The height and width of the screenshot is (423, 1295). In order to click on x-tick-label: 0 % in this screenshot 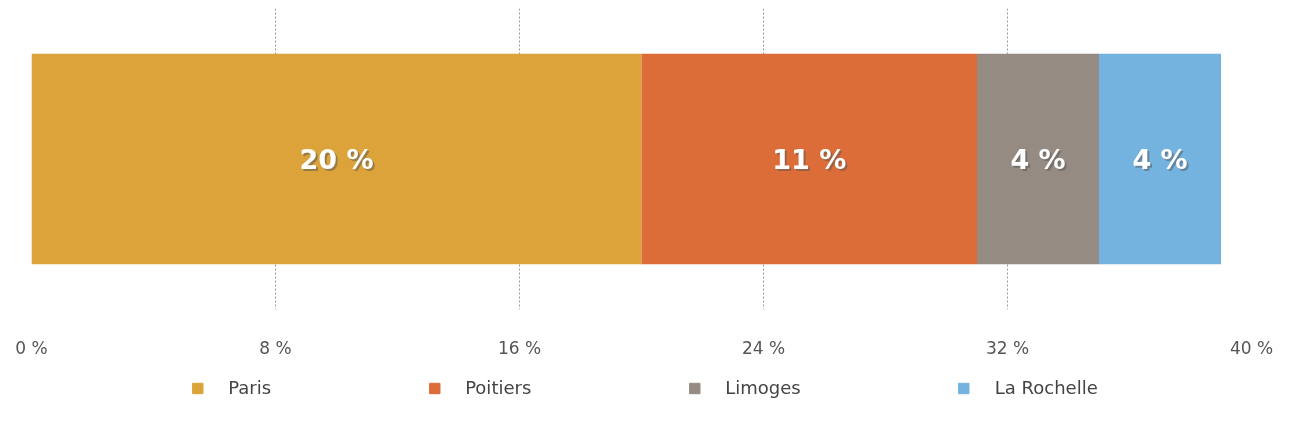, I will do `click(31, 347)`.